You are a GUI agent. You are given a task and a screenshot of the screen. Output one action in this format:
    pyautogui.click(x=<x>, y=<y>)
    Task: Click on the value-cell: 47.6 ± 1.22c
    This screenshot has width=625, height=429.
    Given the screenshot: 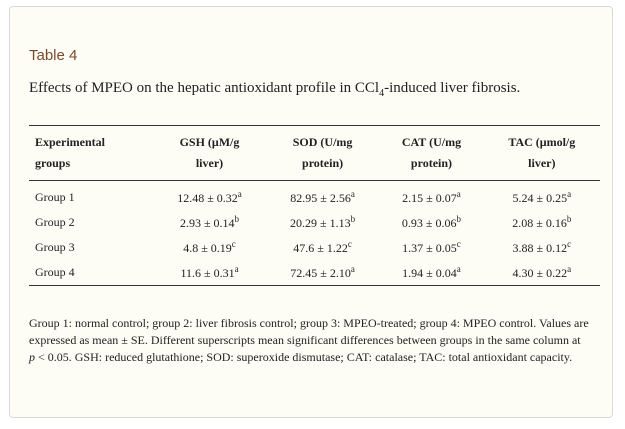 What is the action you would take?
    pyautogui.click(x=322, y=247)
    